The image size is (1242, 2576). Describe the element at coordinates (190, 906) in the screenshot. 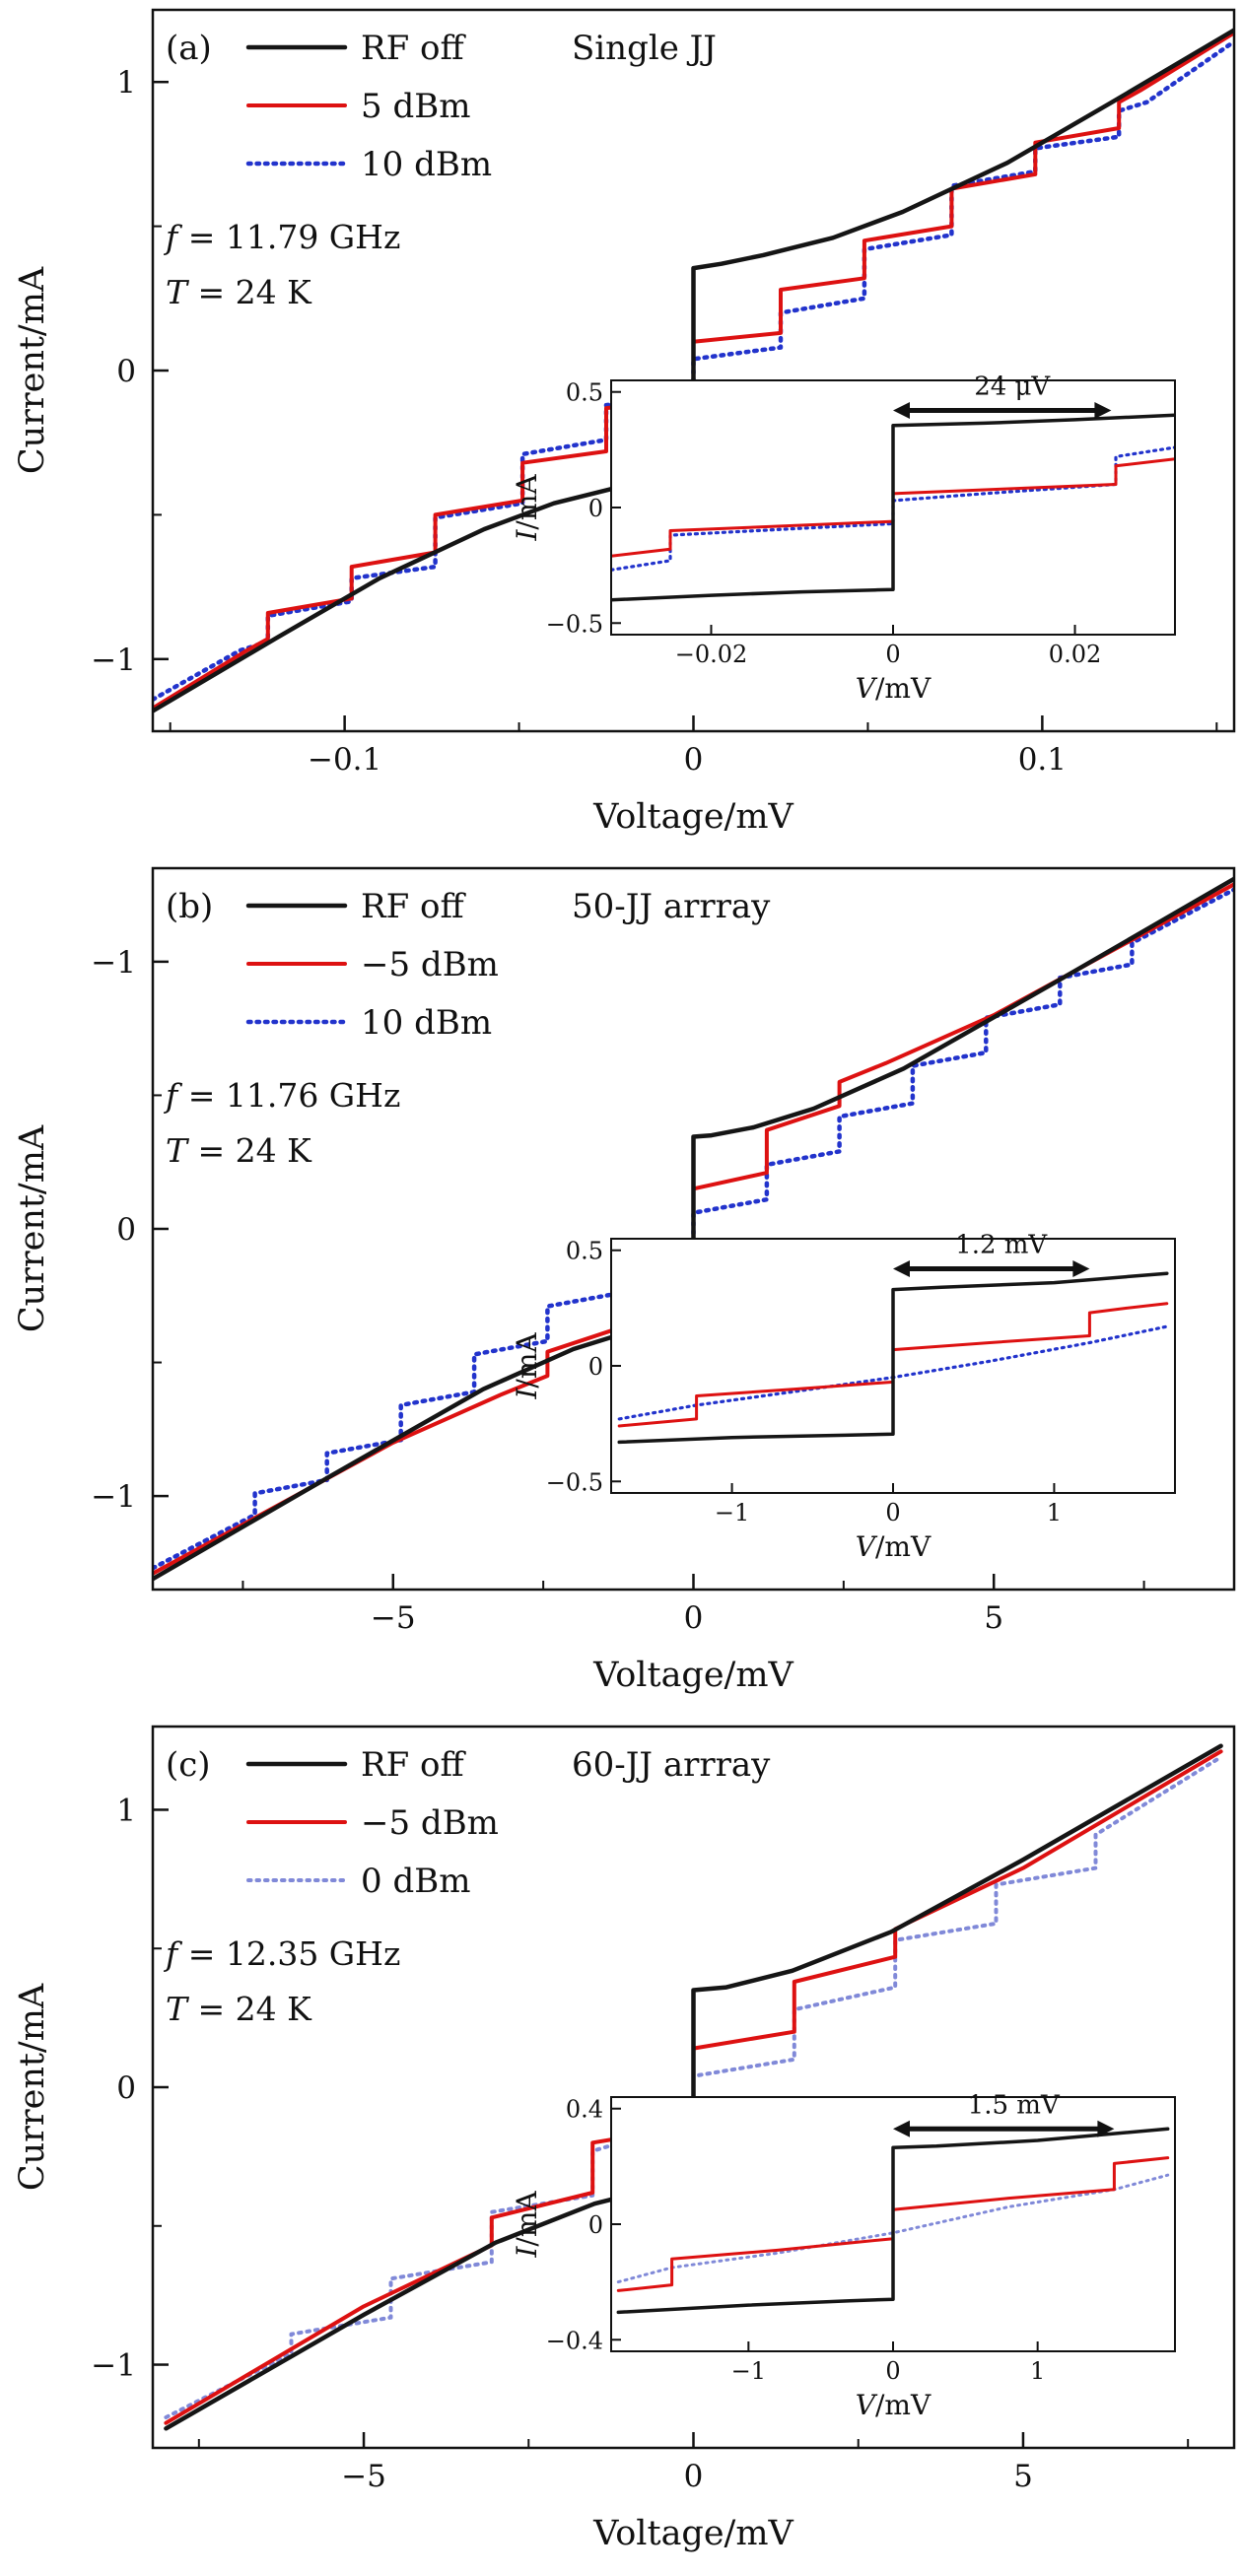

I see `panel-label: (b)` at that location.